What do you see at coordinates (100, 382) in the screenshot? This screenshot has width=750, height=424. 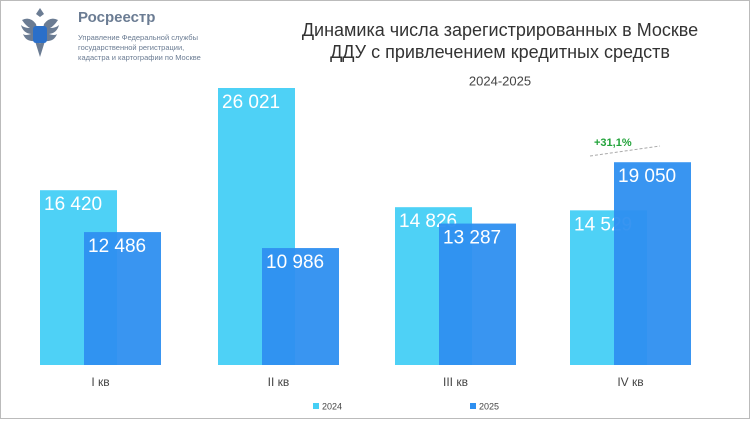 I see `x-tick-label: I кв` at bounding box center [100, 382].